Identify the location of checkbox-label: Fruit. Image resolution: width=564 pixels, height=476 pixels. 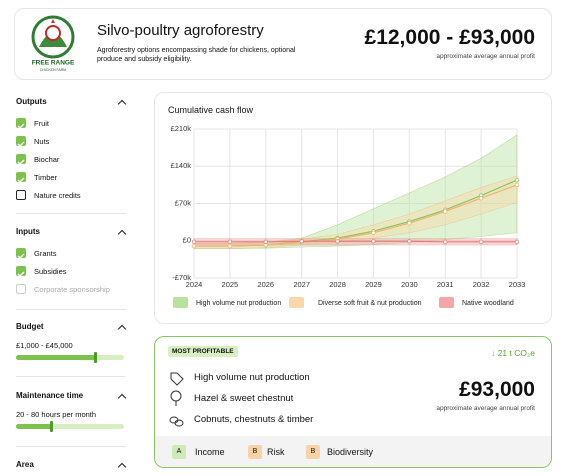
(41, 123).